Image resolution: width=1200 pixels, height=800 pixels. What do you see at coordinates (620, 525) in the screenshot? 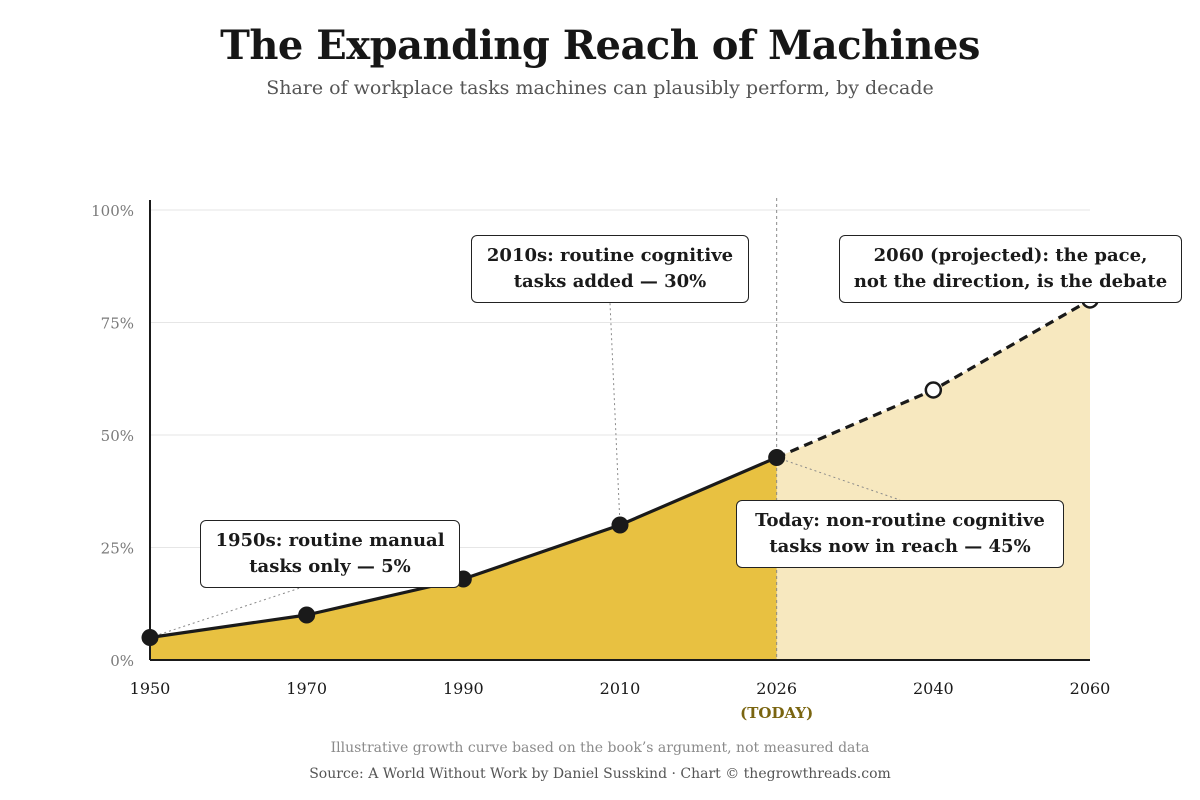
I see `data-point-2010` at bounding box center [620, 525].